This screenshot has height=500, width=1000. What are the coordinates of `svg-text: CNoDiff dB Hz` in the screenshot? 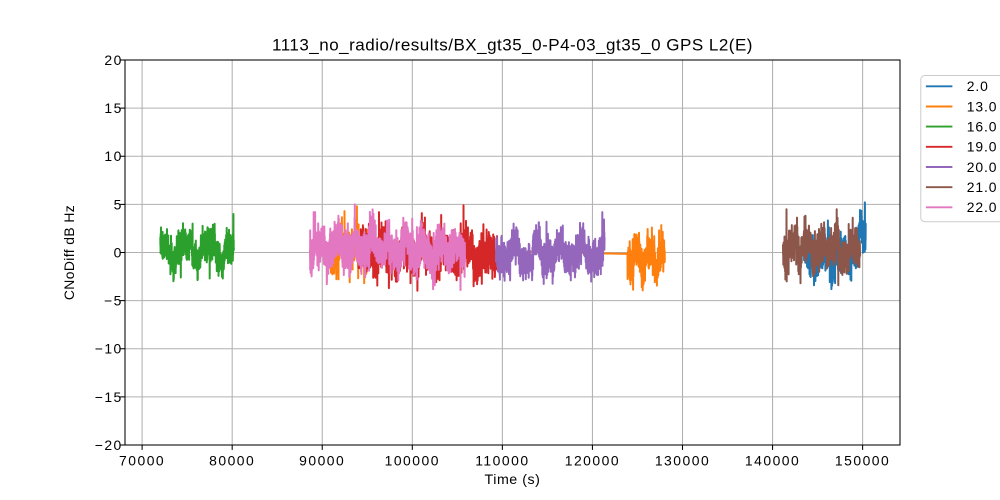 It's located at (69, 252).